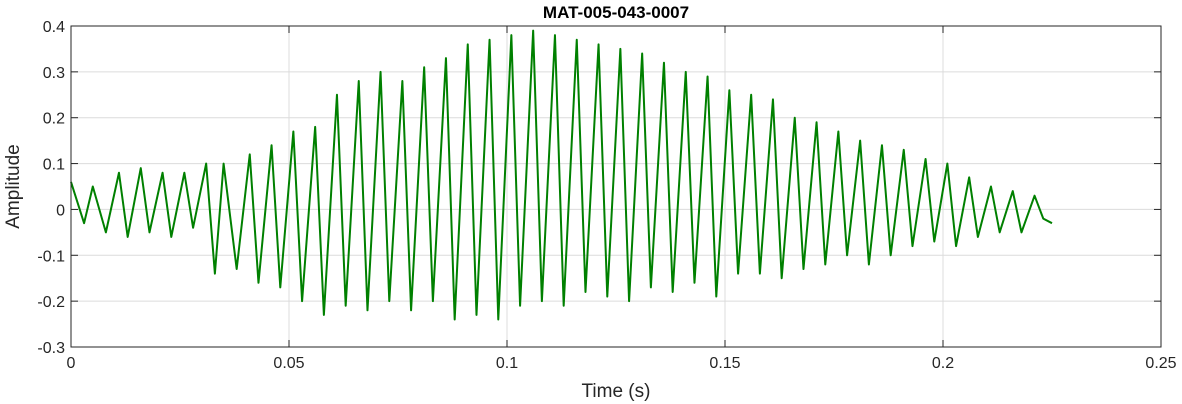  What do you see at coordinates (724, 363) in the screenshot?
I see `x-tick-label: 0.15` at bounding box center [724, 363].